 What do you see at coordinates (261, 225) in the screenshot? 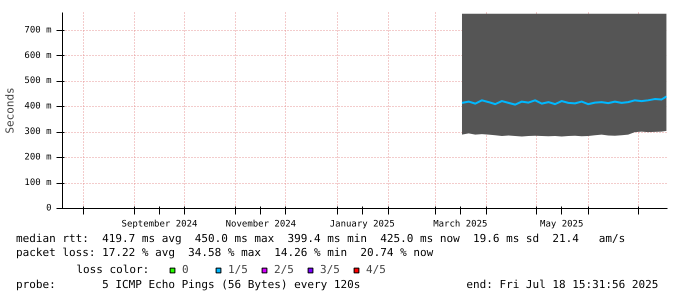
I see `x-tick-label: November 2024` at bounding box center [261, 225].